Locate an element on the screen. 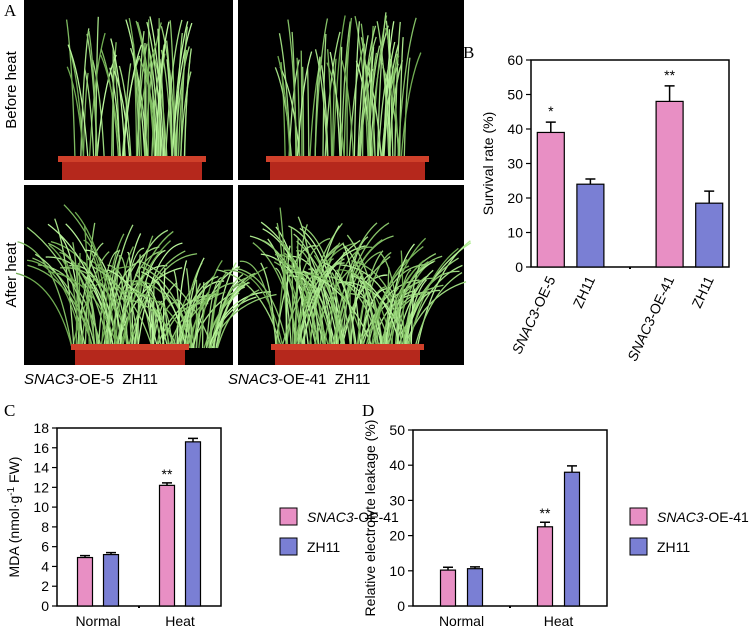 The width and height of the screenshot is (750, 632). y-tick-label: 18 is located at coordinates (41, 428).